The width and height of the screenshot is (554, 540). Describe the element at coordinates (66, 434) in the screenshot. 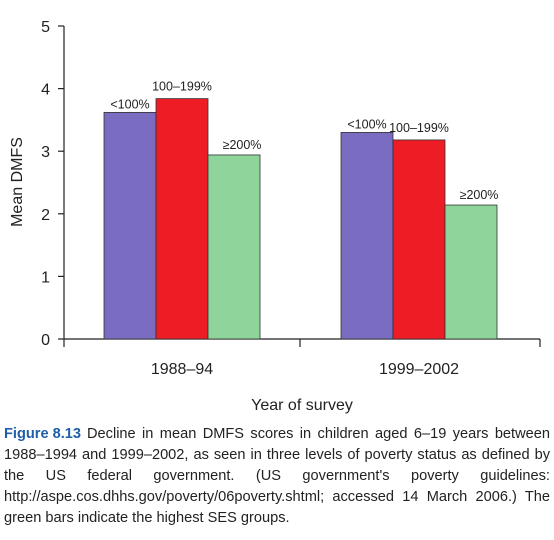

I see `figure-number: 8.13` at that location.